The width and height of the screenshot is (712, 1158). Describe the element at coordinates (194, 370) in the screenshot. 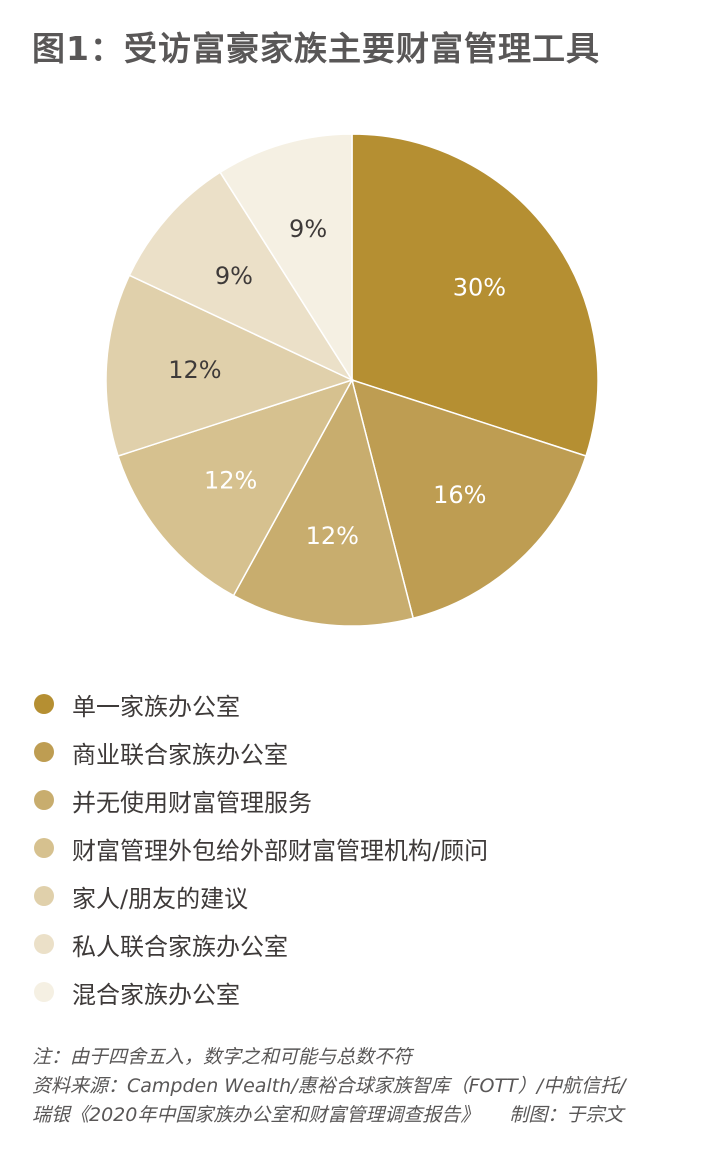

I see `pie-slice-label-5: 12%` at that location.